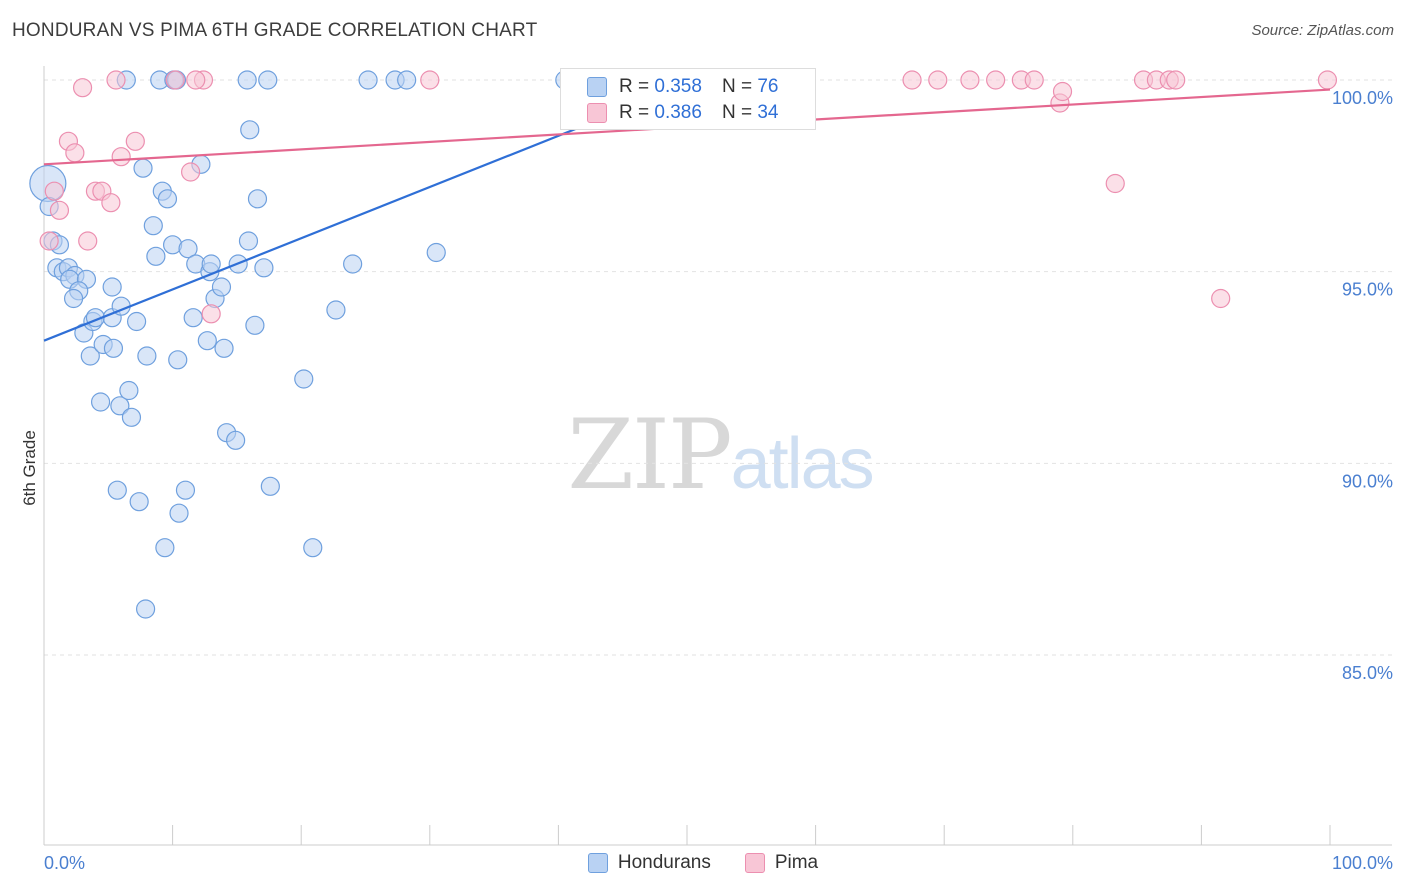 The image size is (1406, 892). What do you see at coordinates (754, 863) in the screenshot?
I see `pima-legend-swatch` at bounding box center [754, 863].